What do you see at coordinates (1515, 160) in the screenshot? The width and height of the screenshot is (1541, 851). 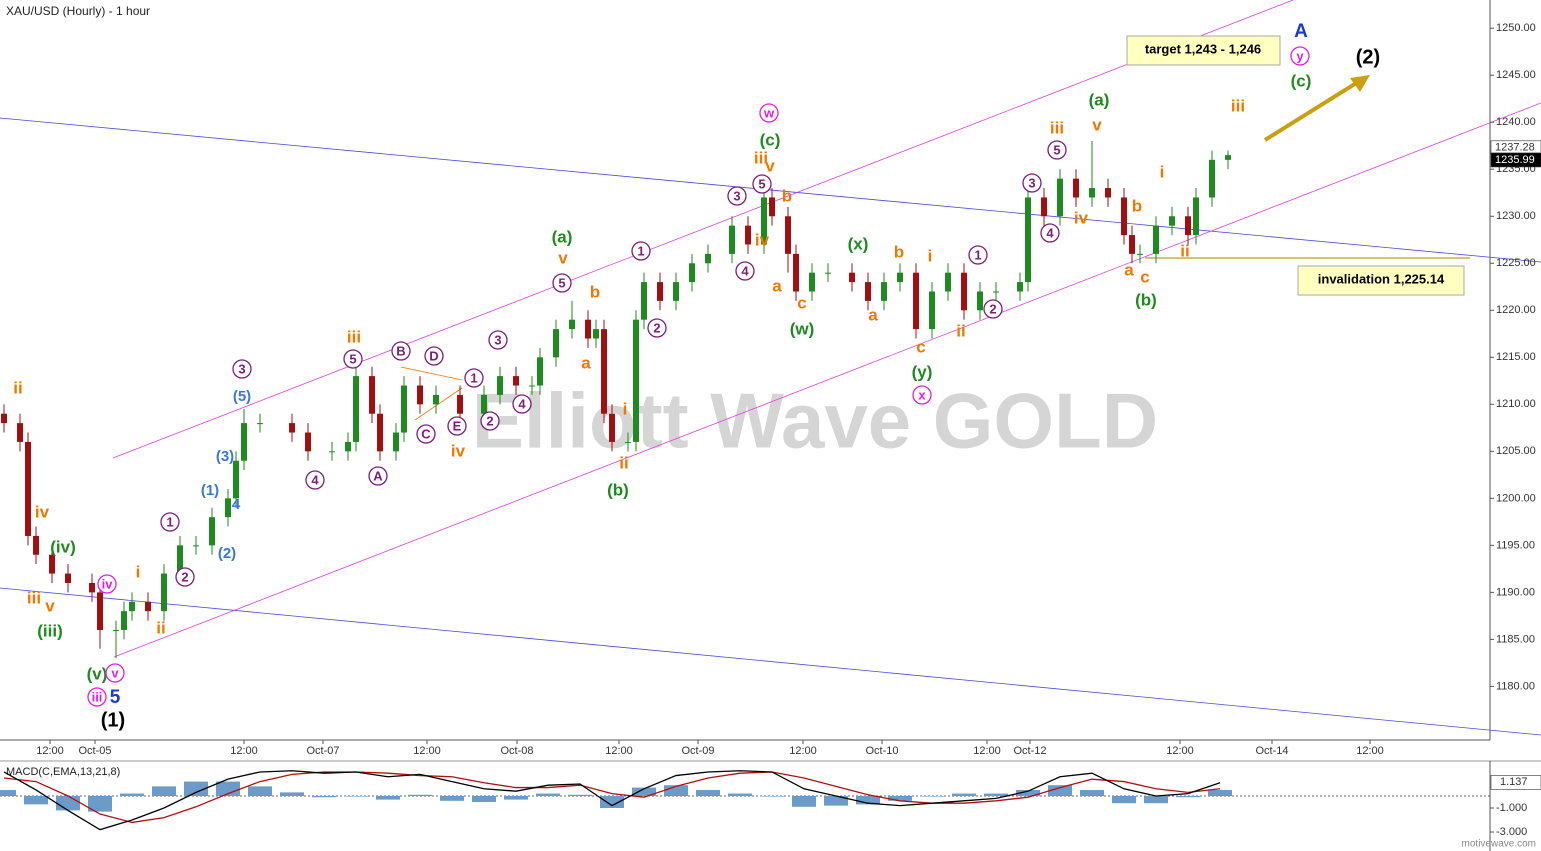 I see `price-tag-label: 1235.99` at bounding box center [1515, 160].